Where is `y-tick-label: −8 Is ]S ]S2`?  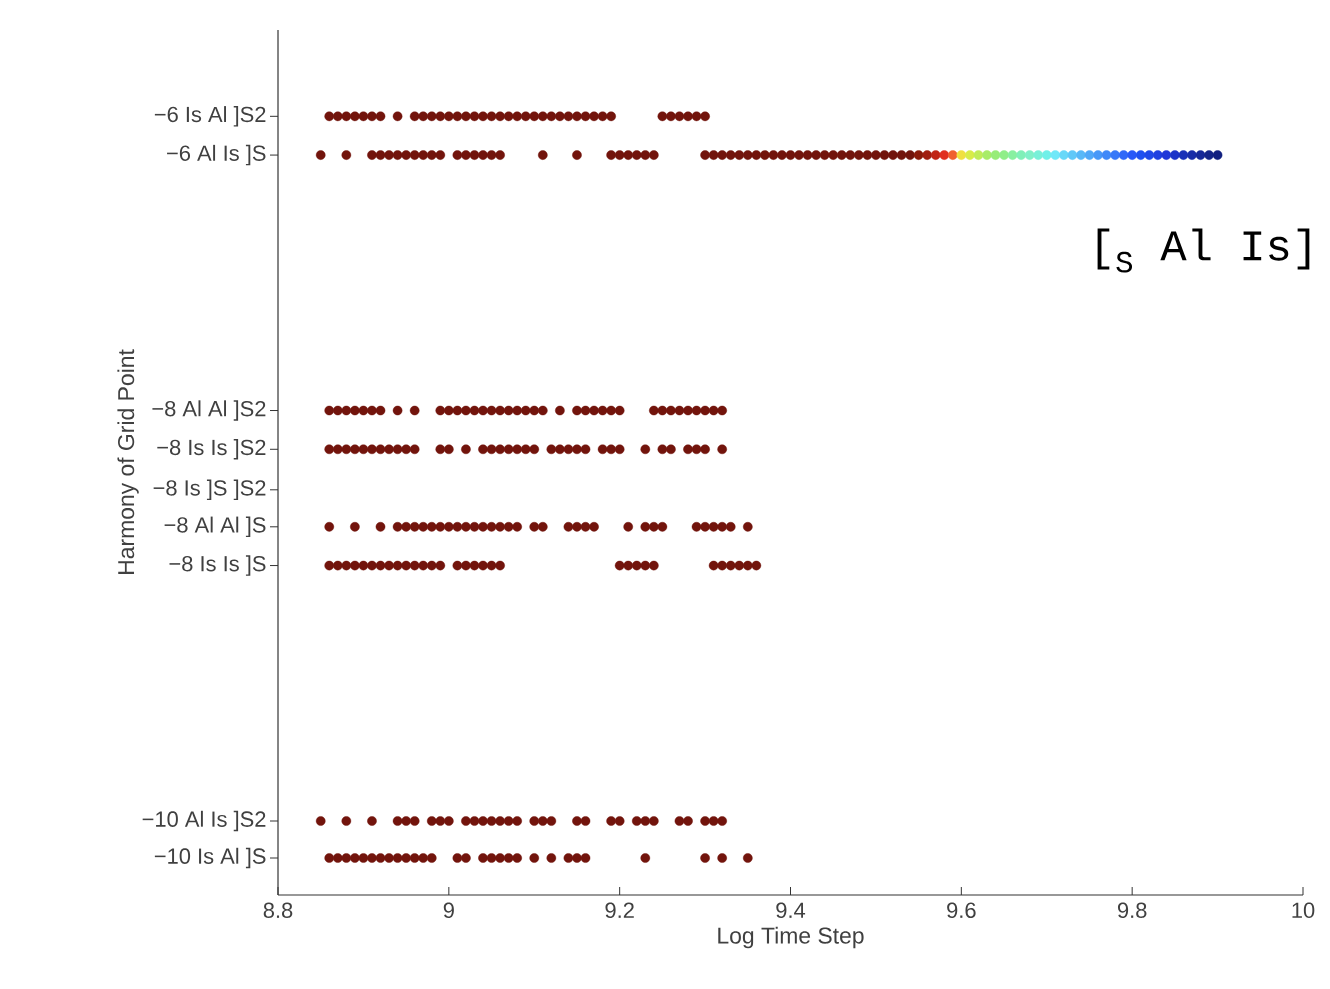 y-tick-label: −8 Is ]S ]S2 is located at coordinates (209, 490).